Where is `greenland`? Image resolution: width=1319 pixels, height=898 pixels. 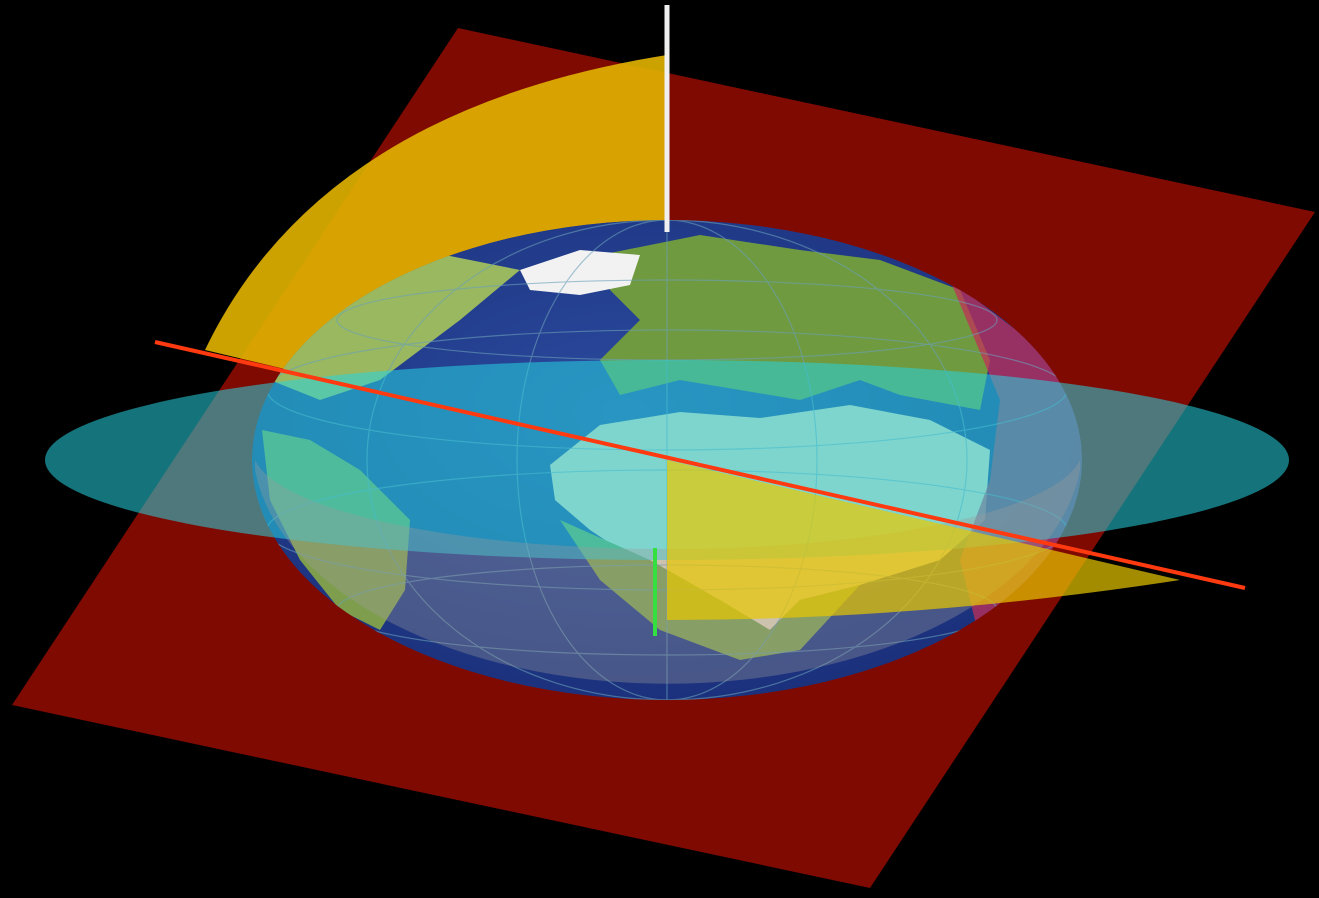
greenland is located at coordinates (580, 272).